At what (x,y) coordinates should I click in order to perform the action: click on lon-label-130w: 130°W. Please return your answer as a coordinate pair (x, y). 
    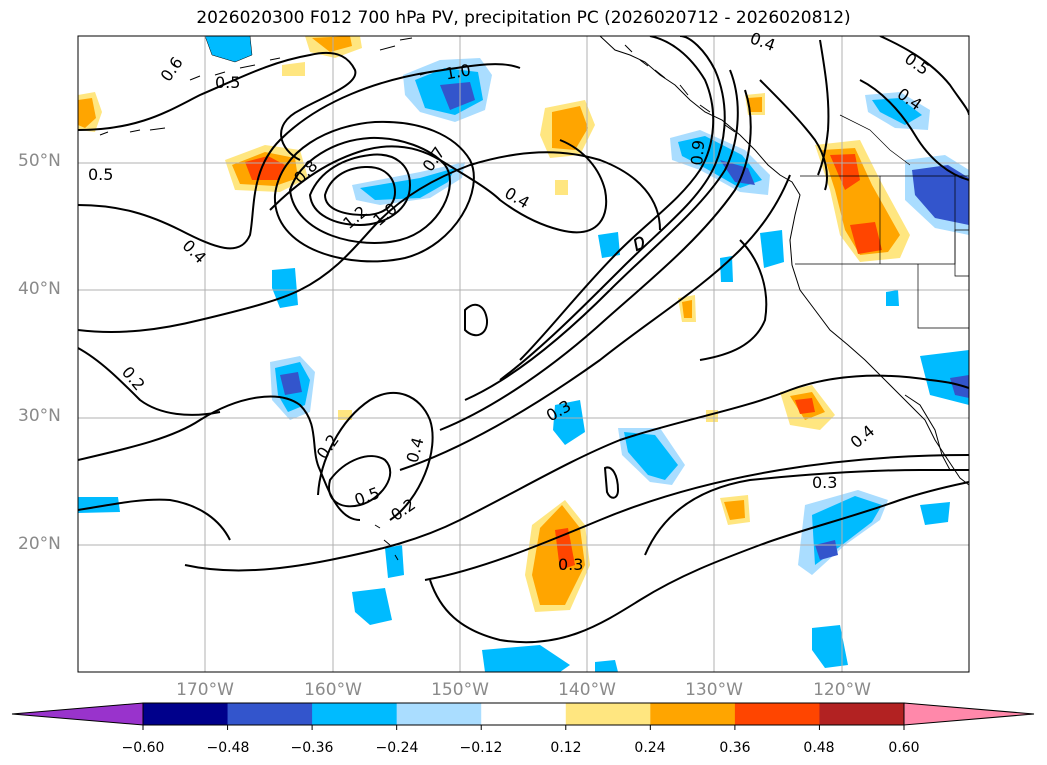
    Looking at the image, I should click on (714, 690).